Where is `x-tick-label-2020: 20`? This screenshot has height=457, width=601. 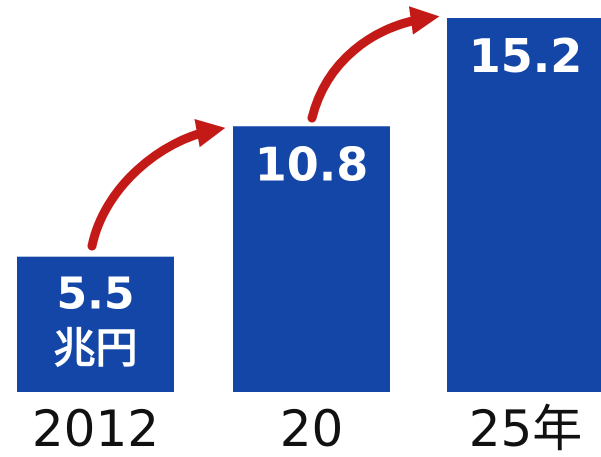
x-tick-label-2020: 20 is located at coordinates (312, 428).